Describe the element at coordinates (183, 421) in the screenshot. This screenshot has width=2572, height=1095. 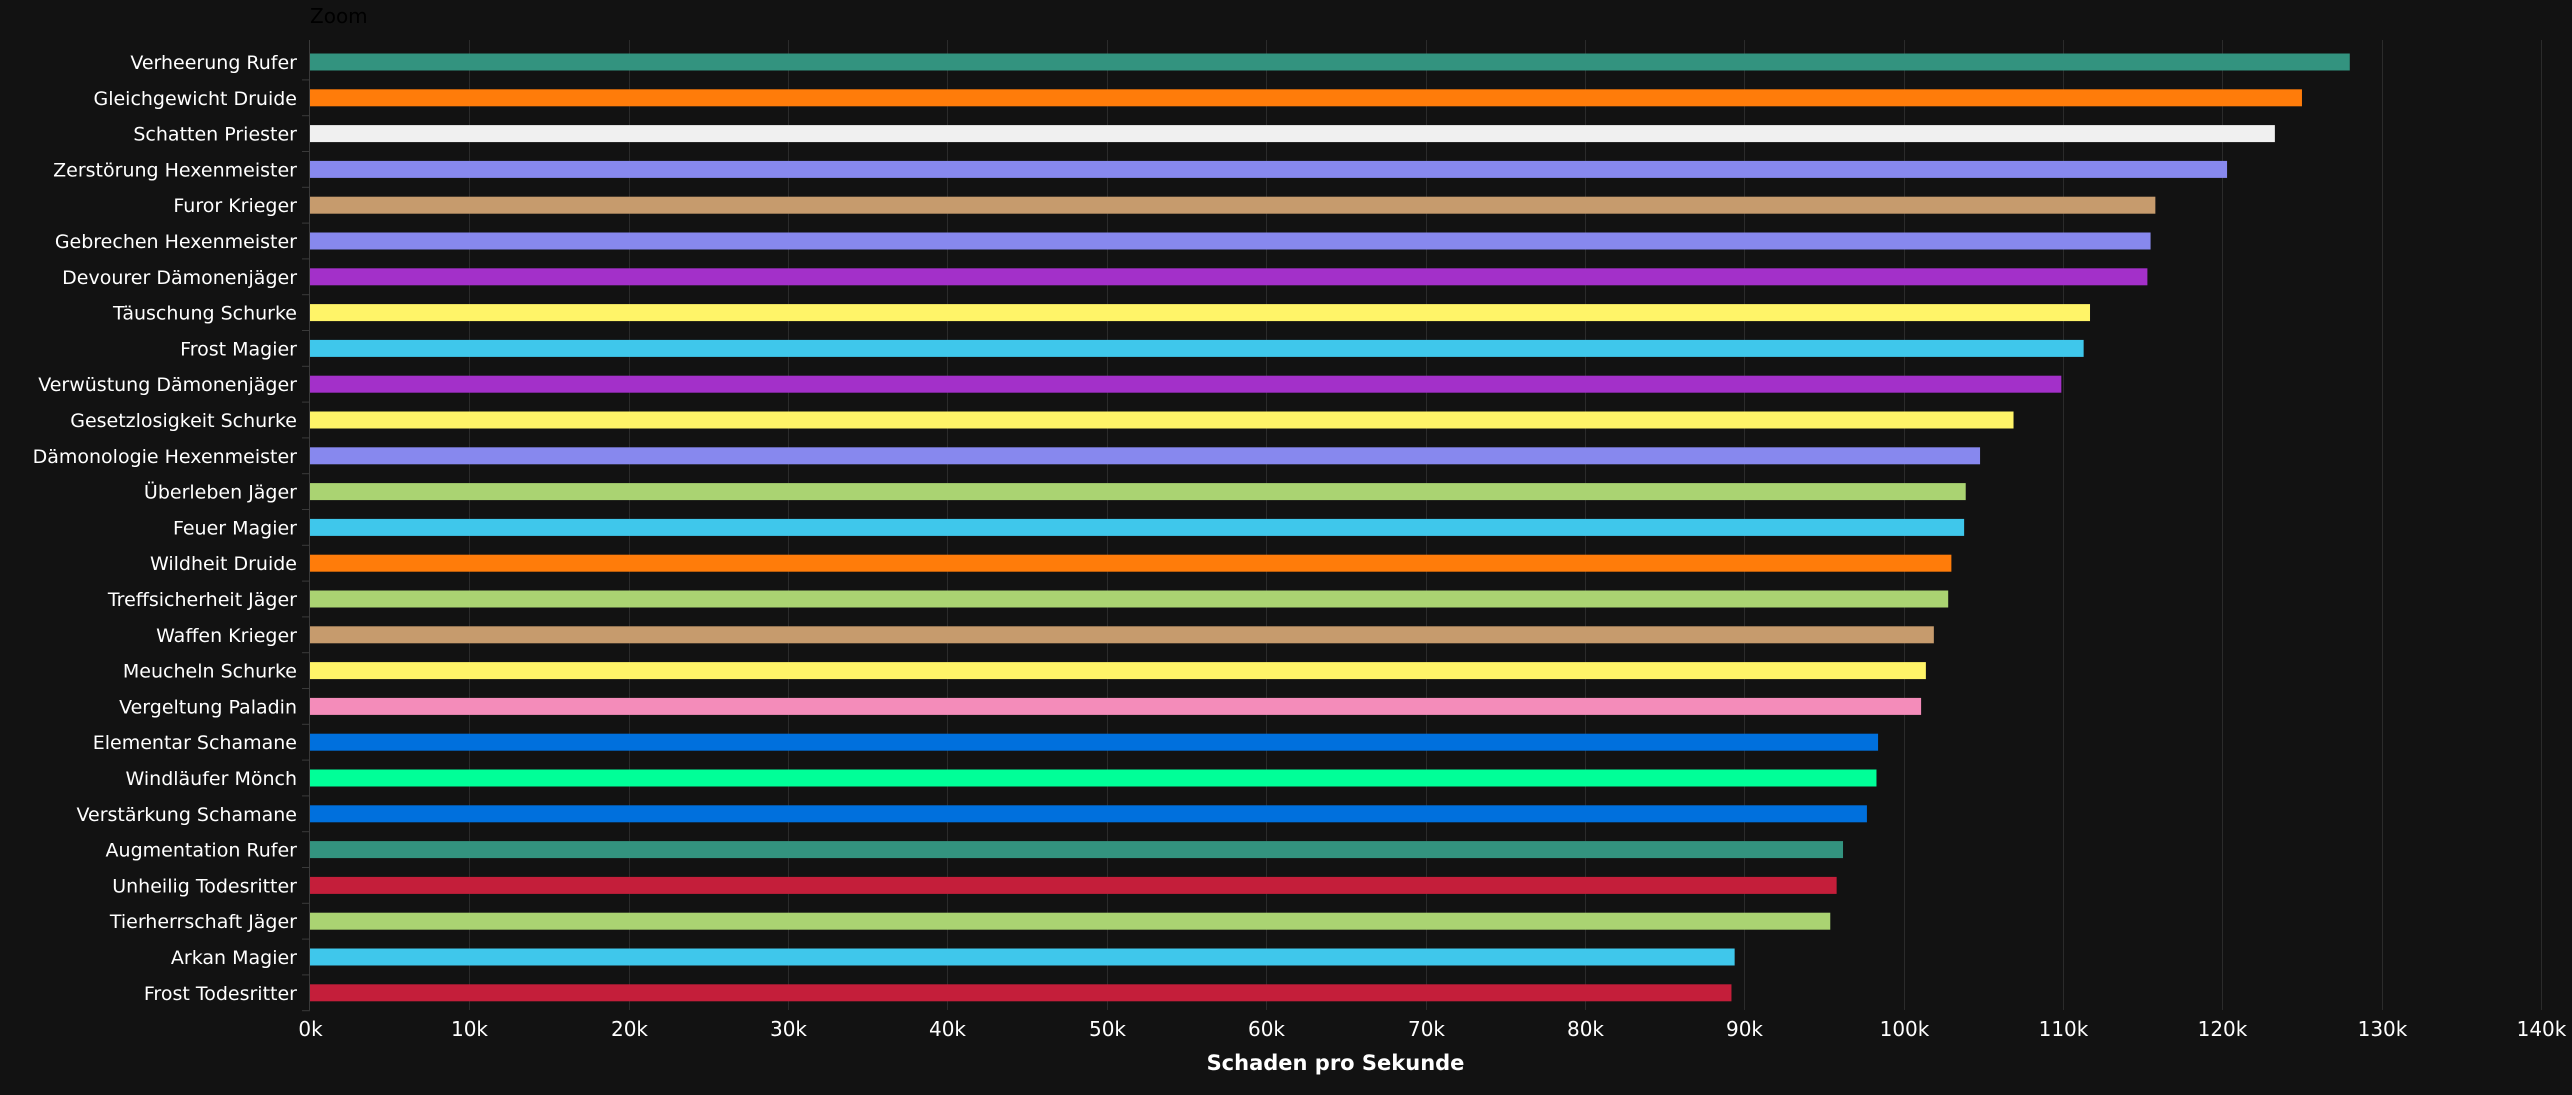
I see `category-label: Gesetzlosigkeit Schurke` at that location.